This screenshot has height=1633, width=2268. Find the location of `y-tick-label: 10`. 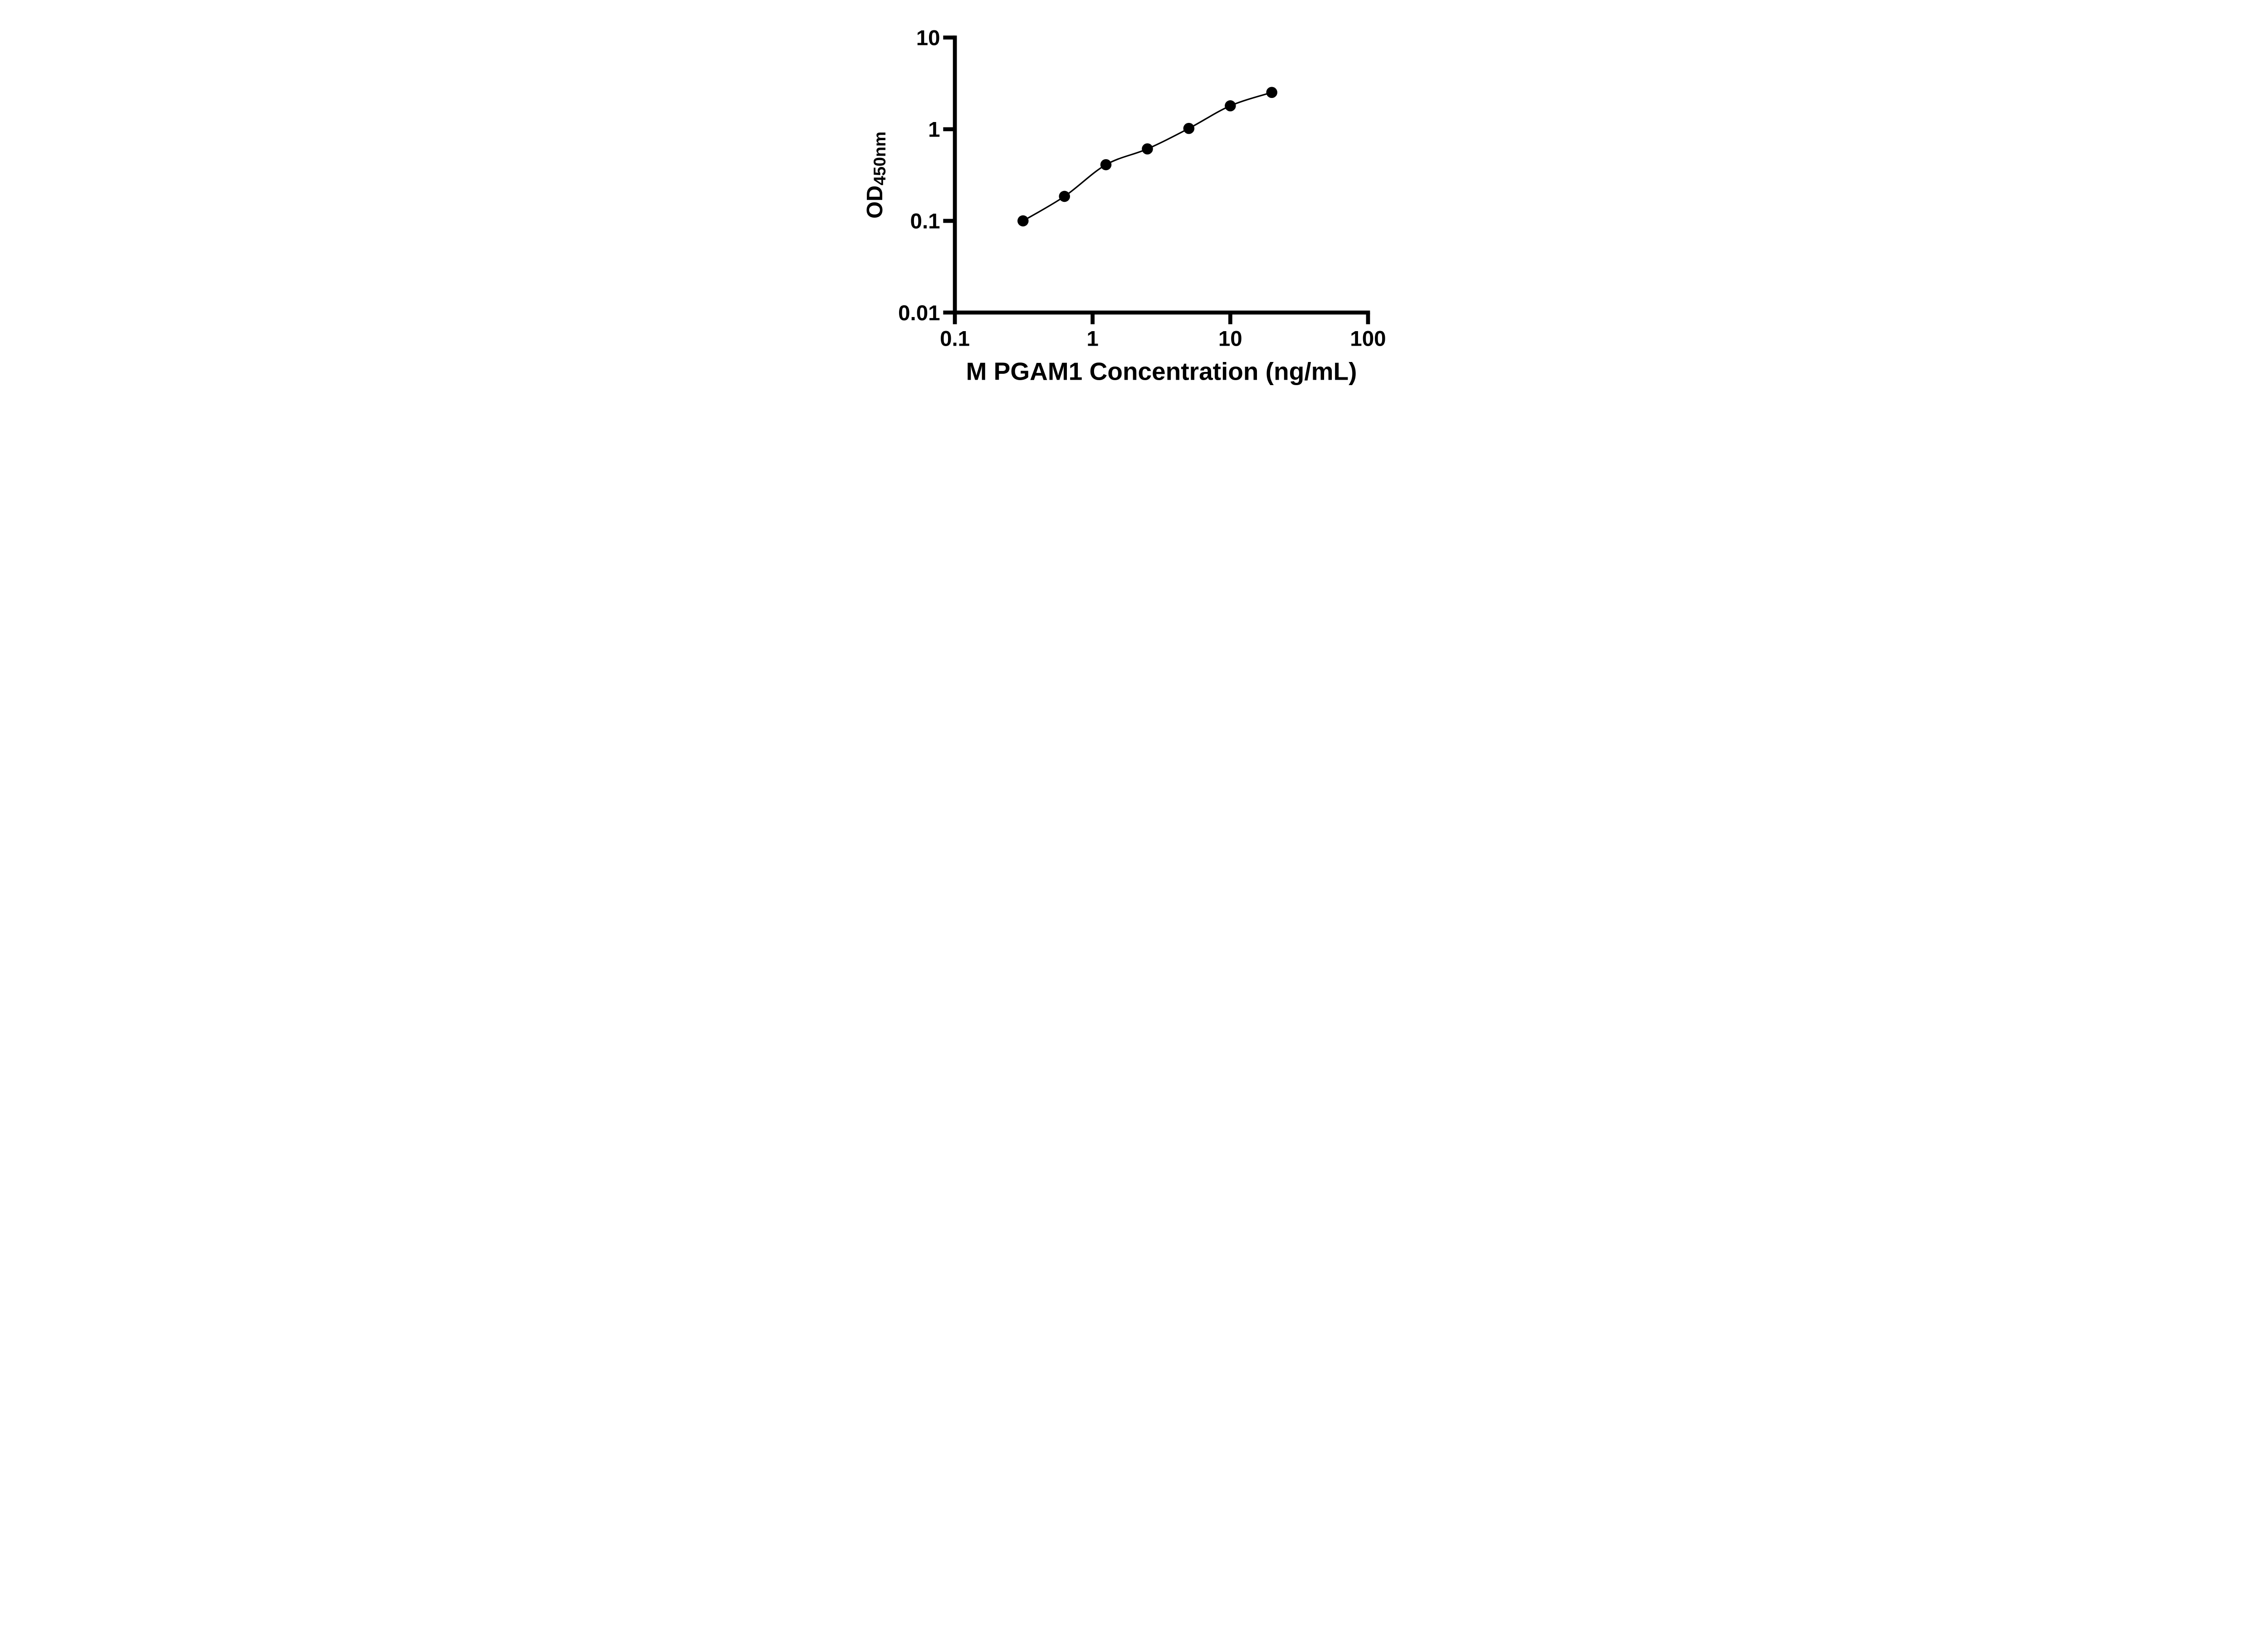

y-tick-label: 10 is located at coordinates (928, 38).